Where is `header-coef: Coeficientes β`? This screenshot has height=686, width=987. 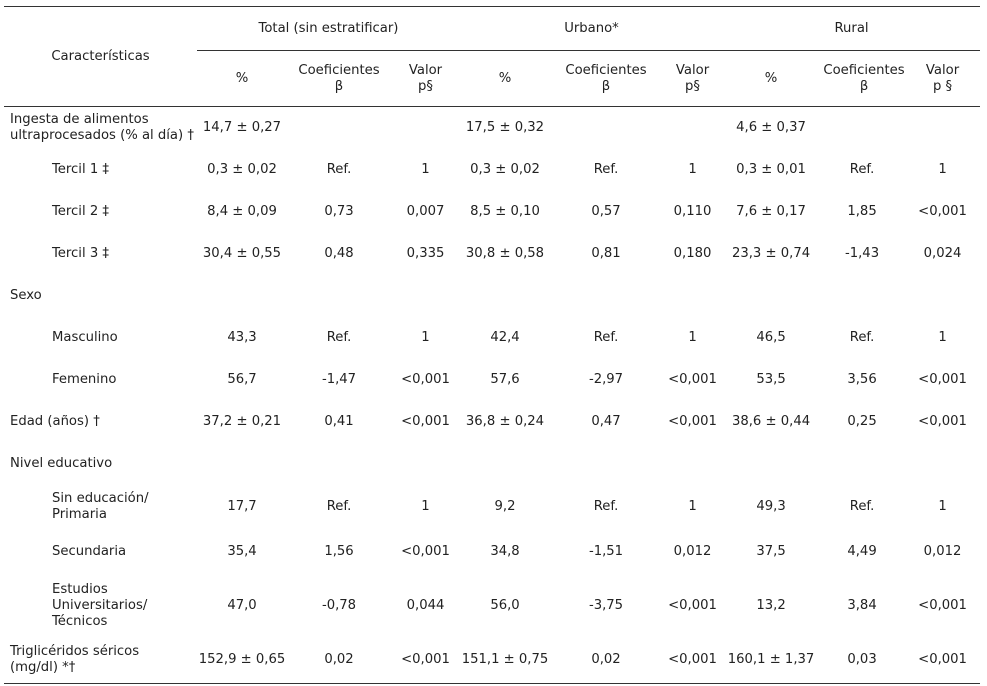 header-coef: Coeficientes β is located at coordinates (606, 78).